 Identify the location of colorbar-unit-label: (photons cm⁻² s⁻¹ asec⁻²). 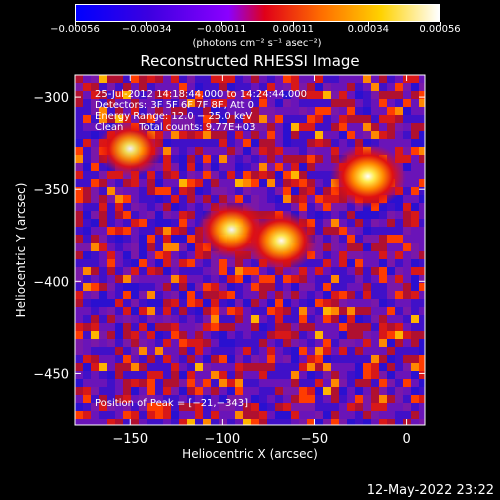
(257, 43).